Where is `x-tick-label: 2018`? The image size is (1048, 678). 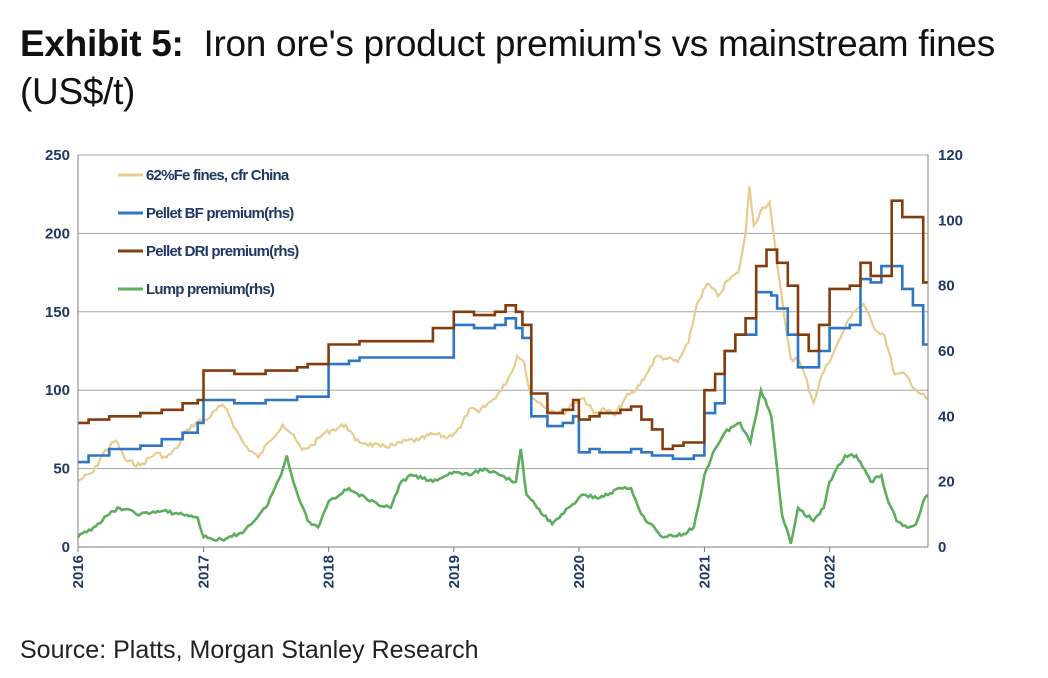
x-tick-label: 2018 is located at coordinates (329, 571).